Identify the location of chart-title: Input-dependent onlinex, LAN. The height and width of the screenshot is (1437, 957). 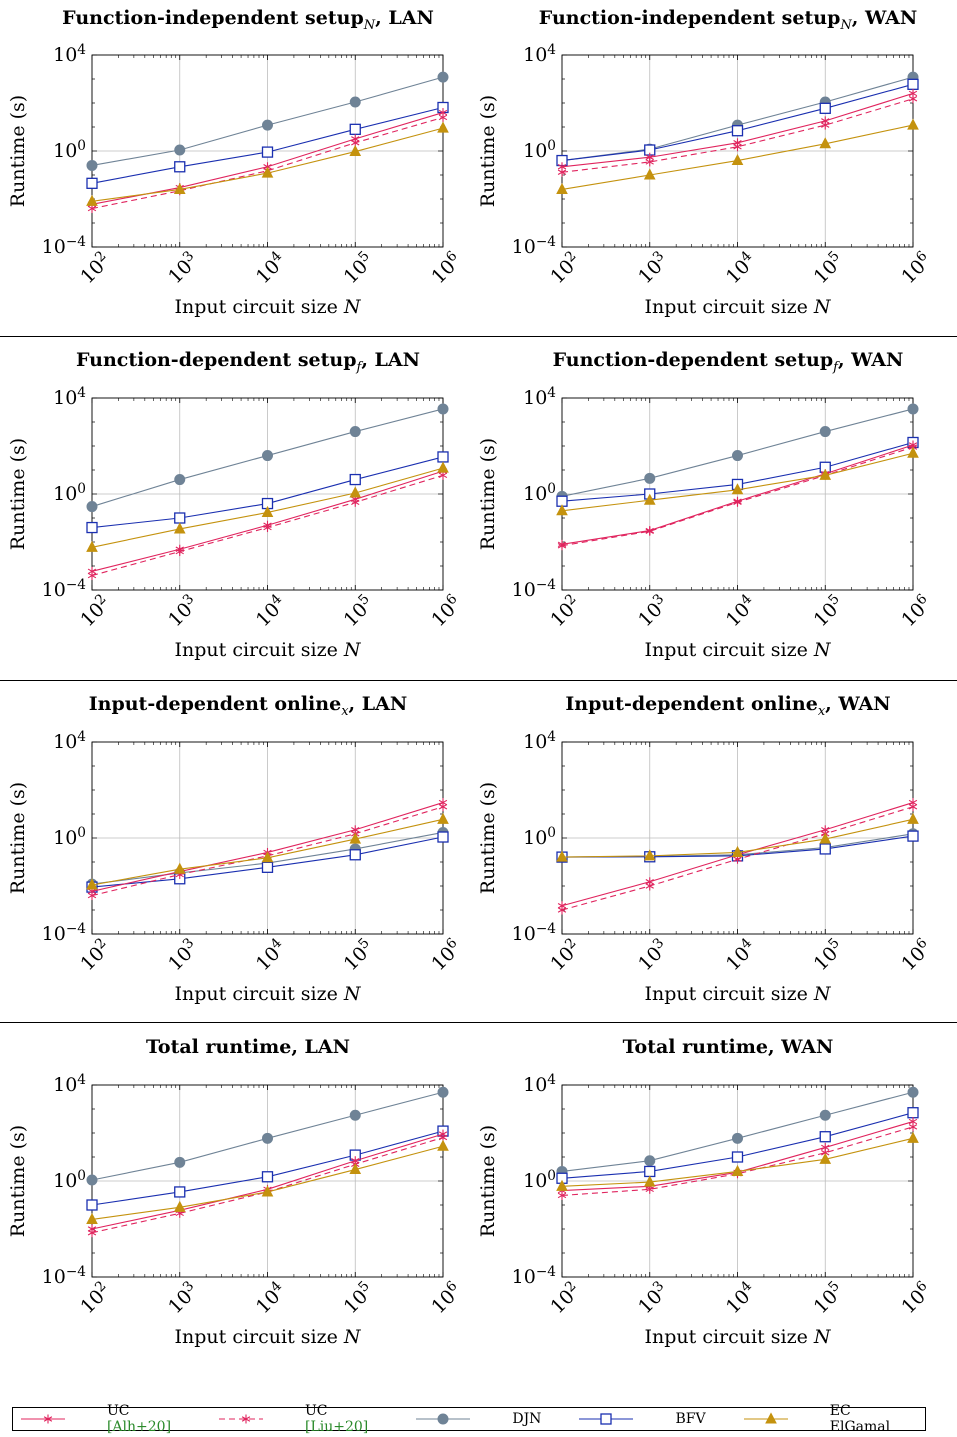
(248, 706).